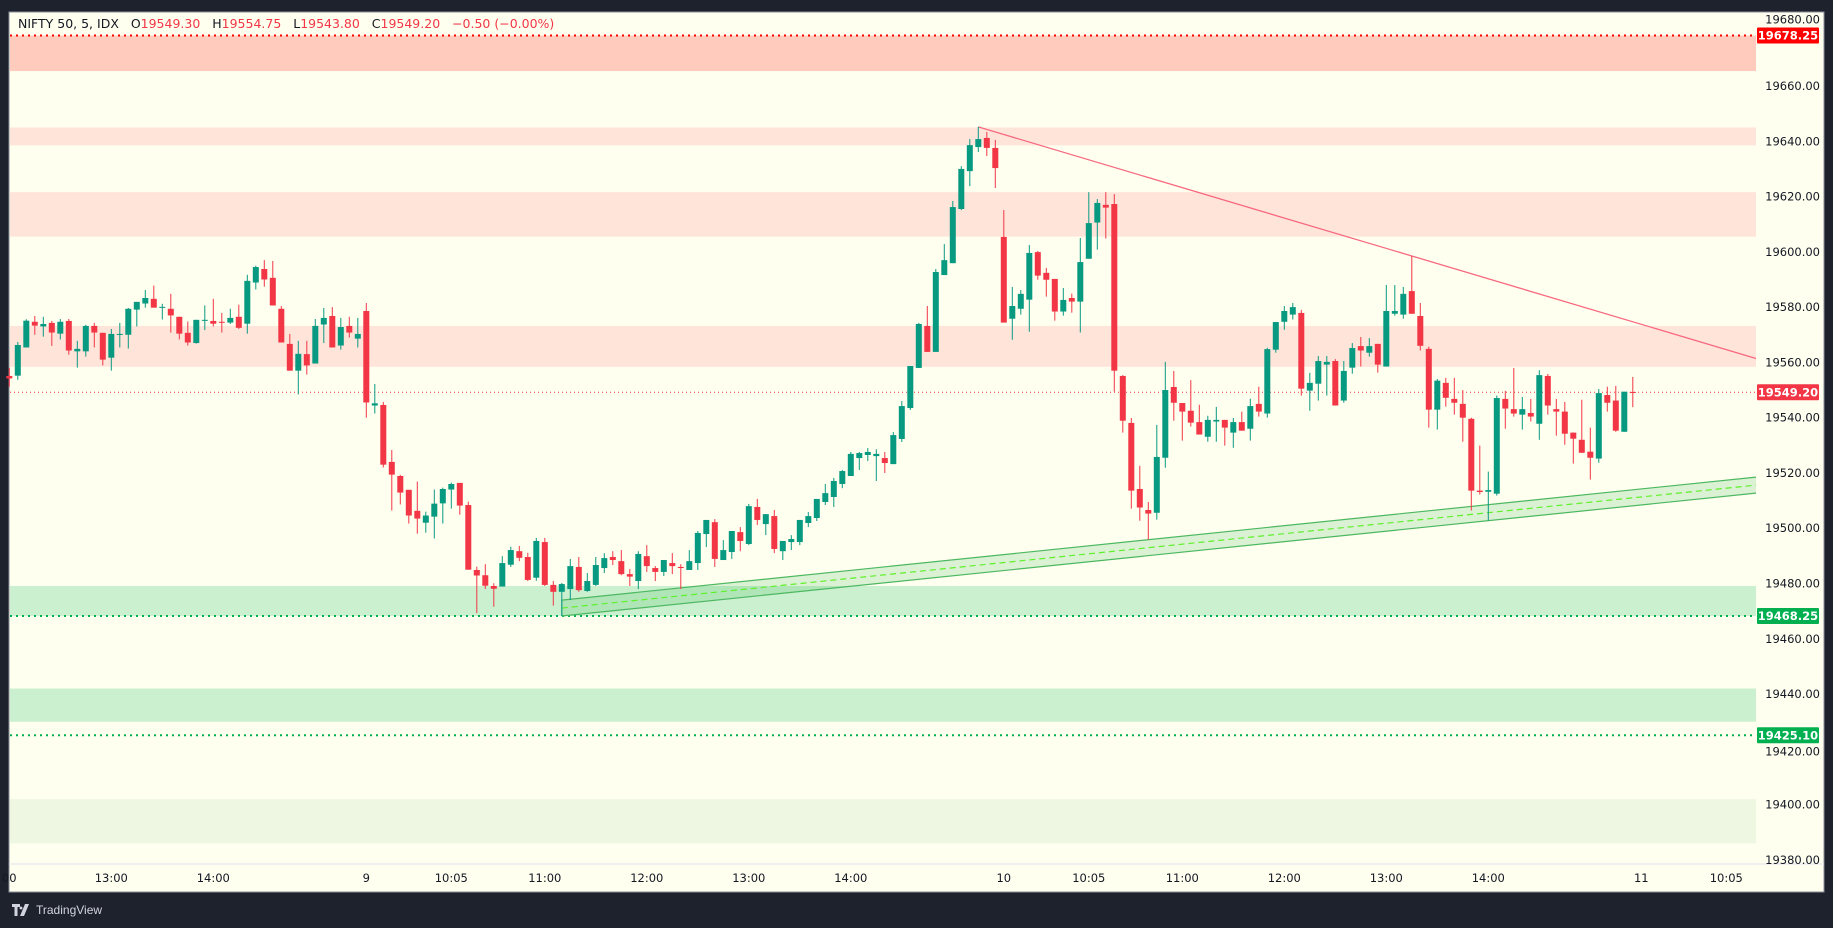  I want to click on tradingview-logo: TradingView, so click(57, 910).